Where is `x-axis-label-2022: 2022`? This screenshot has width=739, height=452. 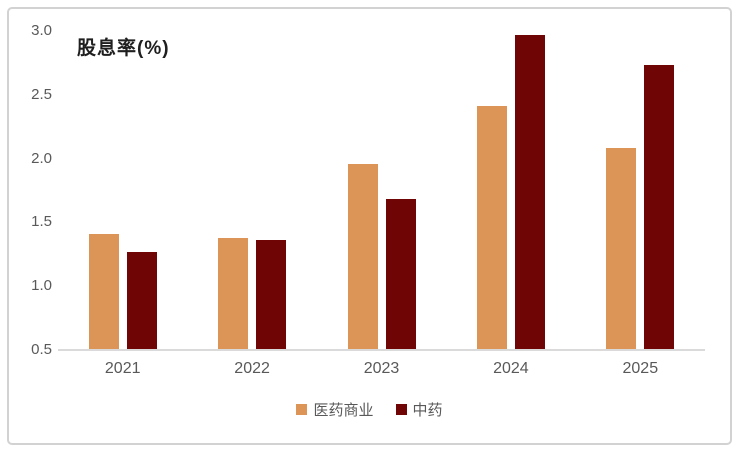
x-axis-label-2022: 2022 is located at coordinates (252, 368).